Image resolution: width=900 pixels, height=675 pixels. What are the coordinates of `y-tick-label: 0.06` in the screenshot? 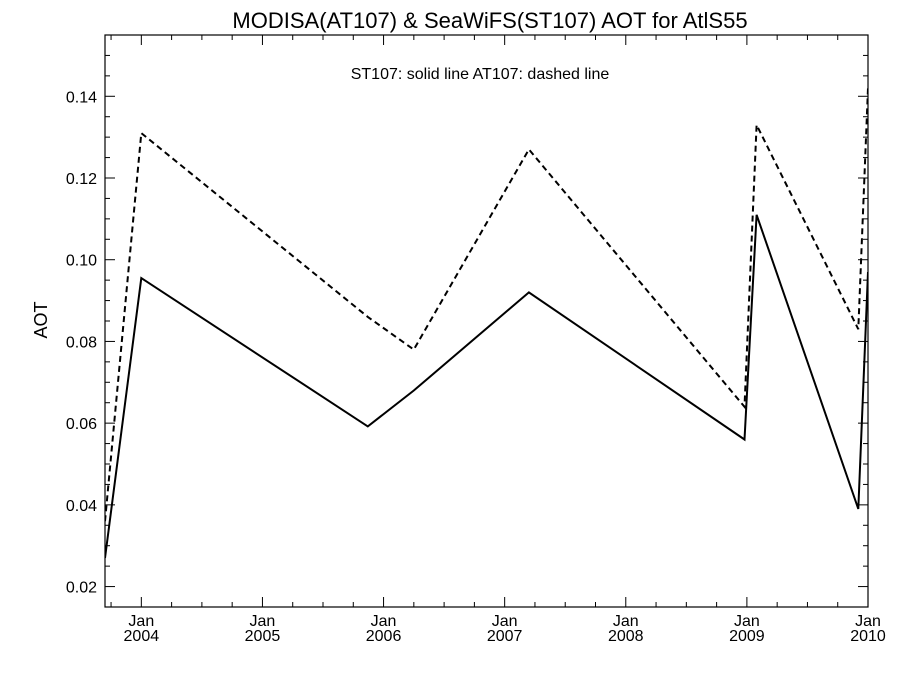 It's located at (81, 424).